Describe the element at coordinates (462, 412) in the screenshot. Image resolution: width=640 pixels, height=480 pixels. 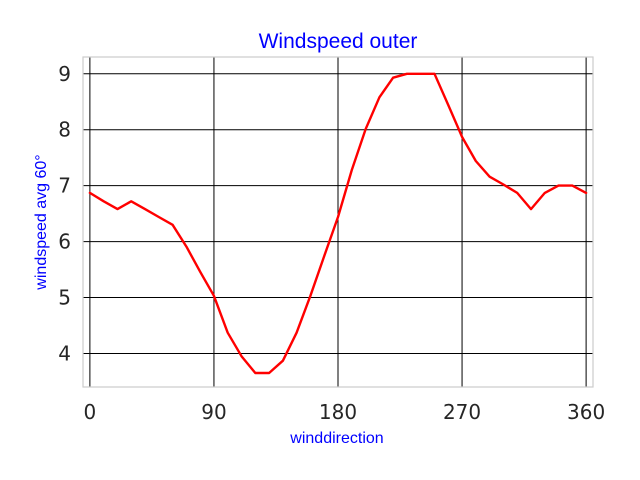
I see `x-tick-label: 270` at that location.